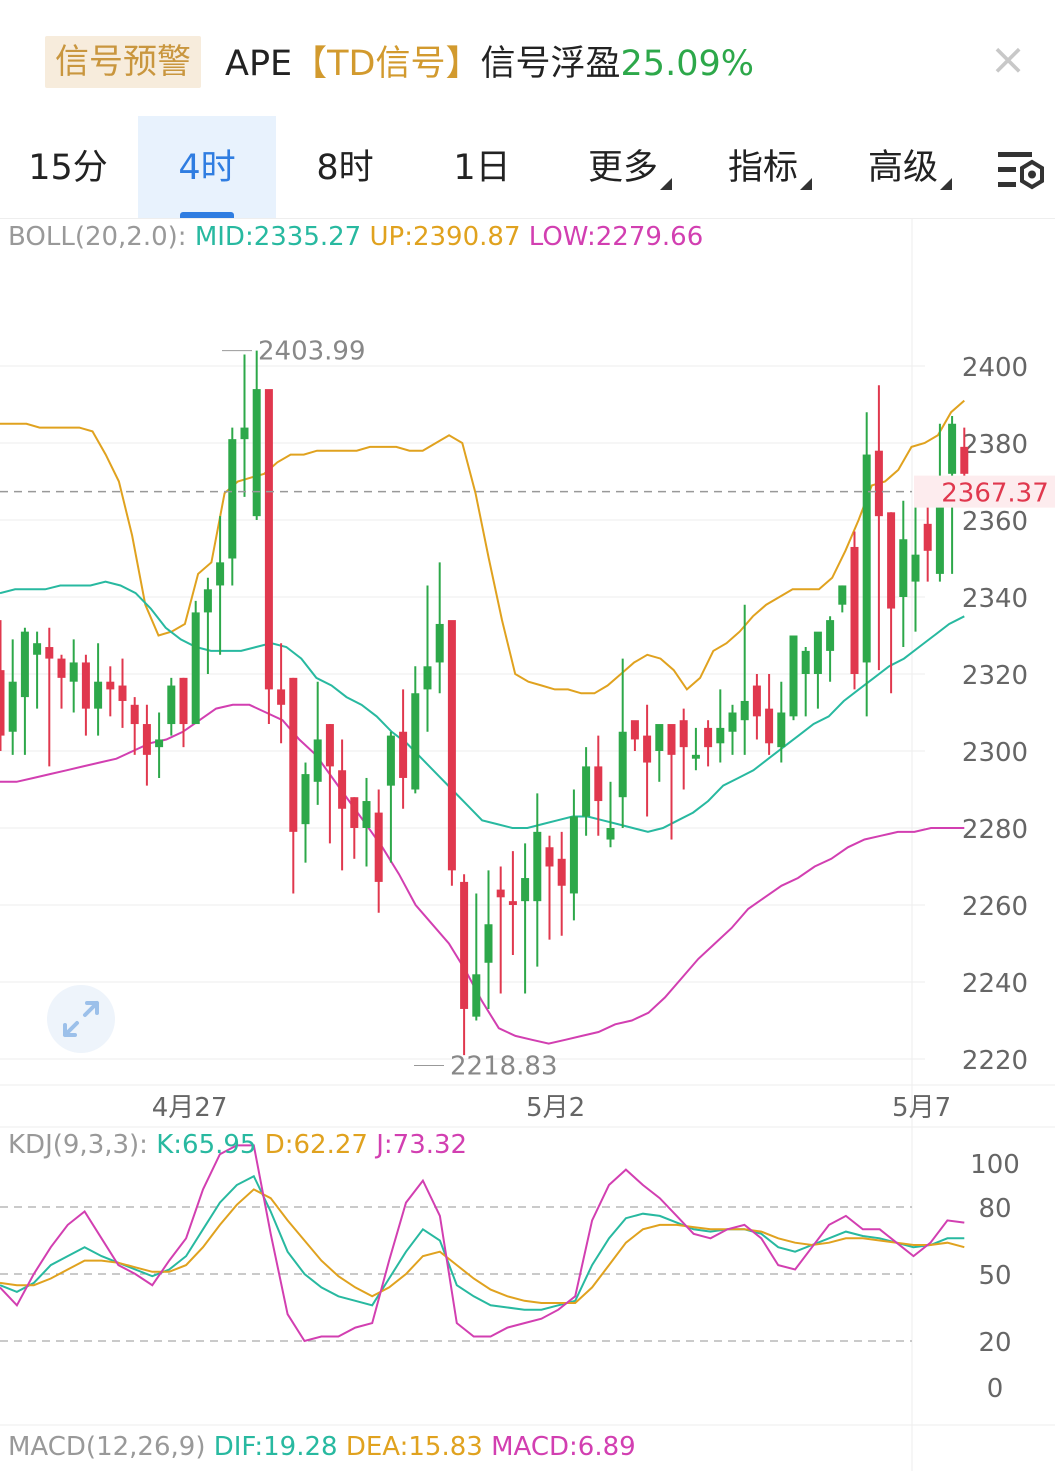 This screenshot has width=1055, height=1471. Describe the element at coordinates (312, 352) in the screenshot. I see `high-price-label: 2403.99` at that location.